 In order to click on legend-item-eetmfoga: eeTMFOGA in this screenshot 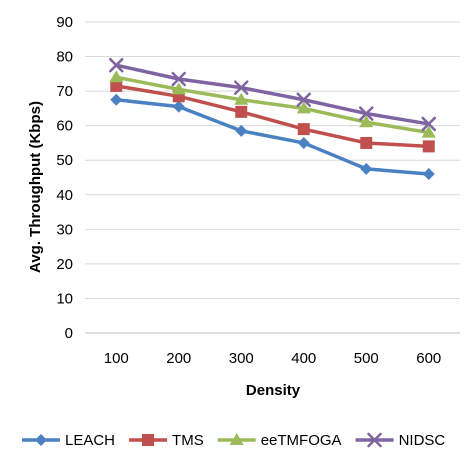, I will do `click(279, 440)`.